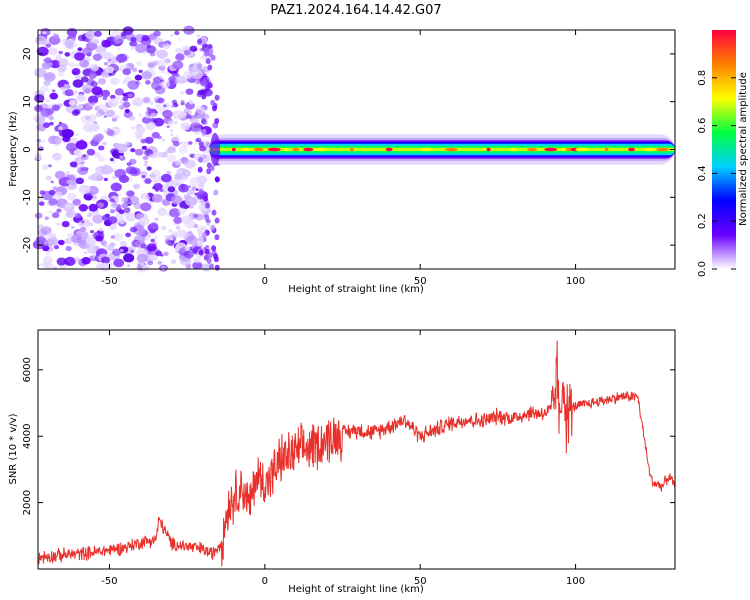 The height and width of the screenshot is (600, 750). What do you see at coordinates (215, 149) in the screenshot?
I see `band-transition-blob` at bounding box center [215, 149].